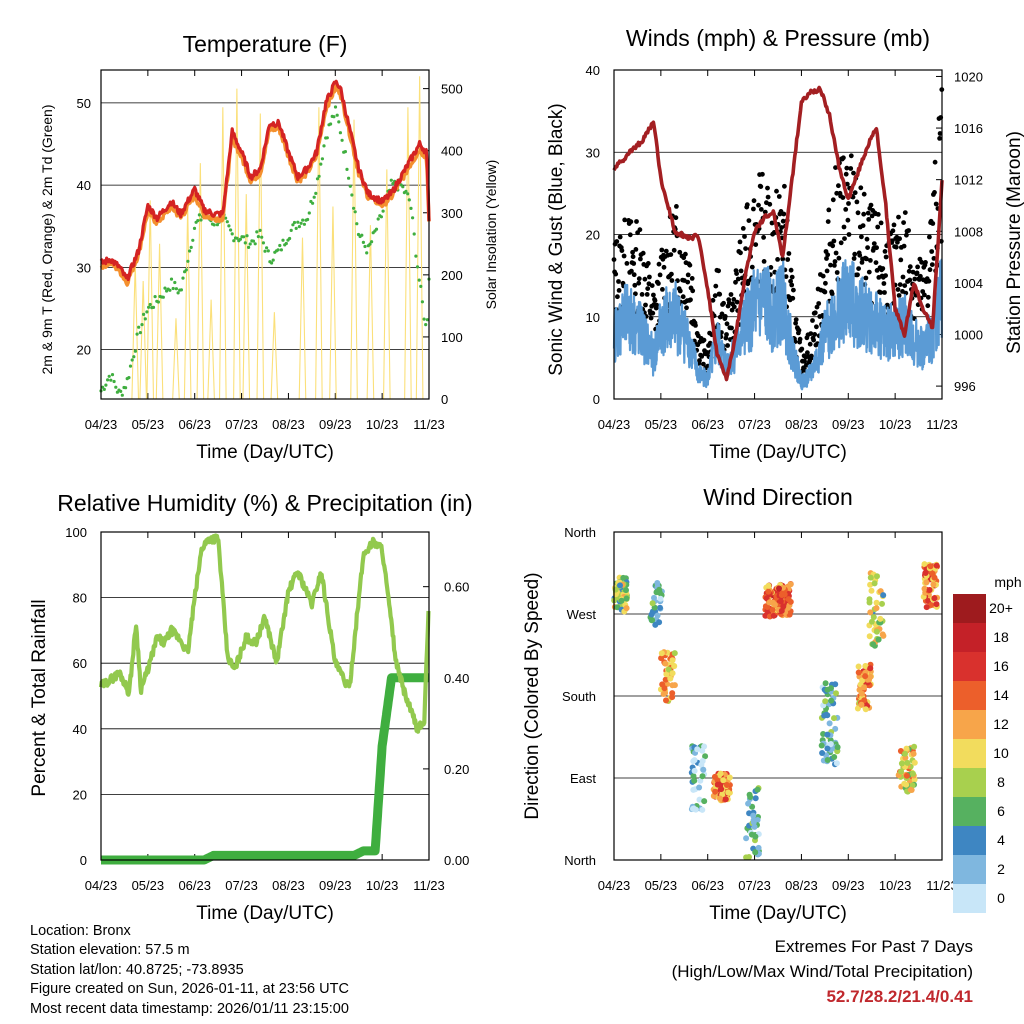  What do you see at coordinates (801, 424) in the screenshot?
I see `chart-winds-x-tick-label: 08/23` at bounding box center [801, 424].